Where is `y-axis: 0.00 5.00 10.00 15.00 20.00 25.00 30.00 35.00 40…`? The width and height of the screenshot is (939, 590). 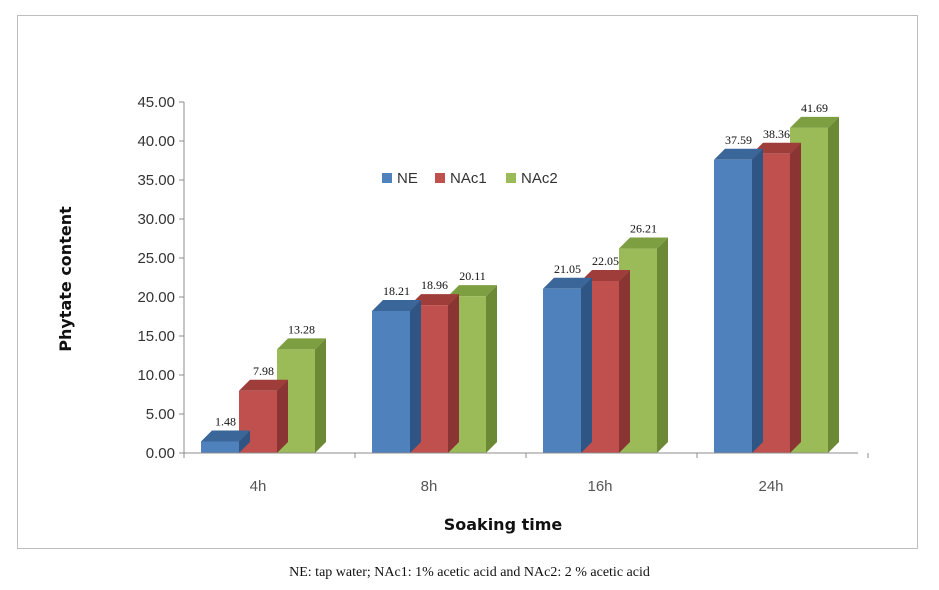 y-axis: 0.00 5.00 10.00 15.00 20.00 25.00 30.00 35.00 40… is located at coordinates (161, 278).